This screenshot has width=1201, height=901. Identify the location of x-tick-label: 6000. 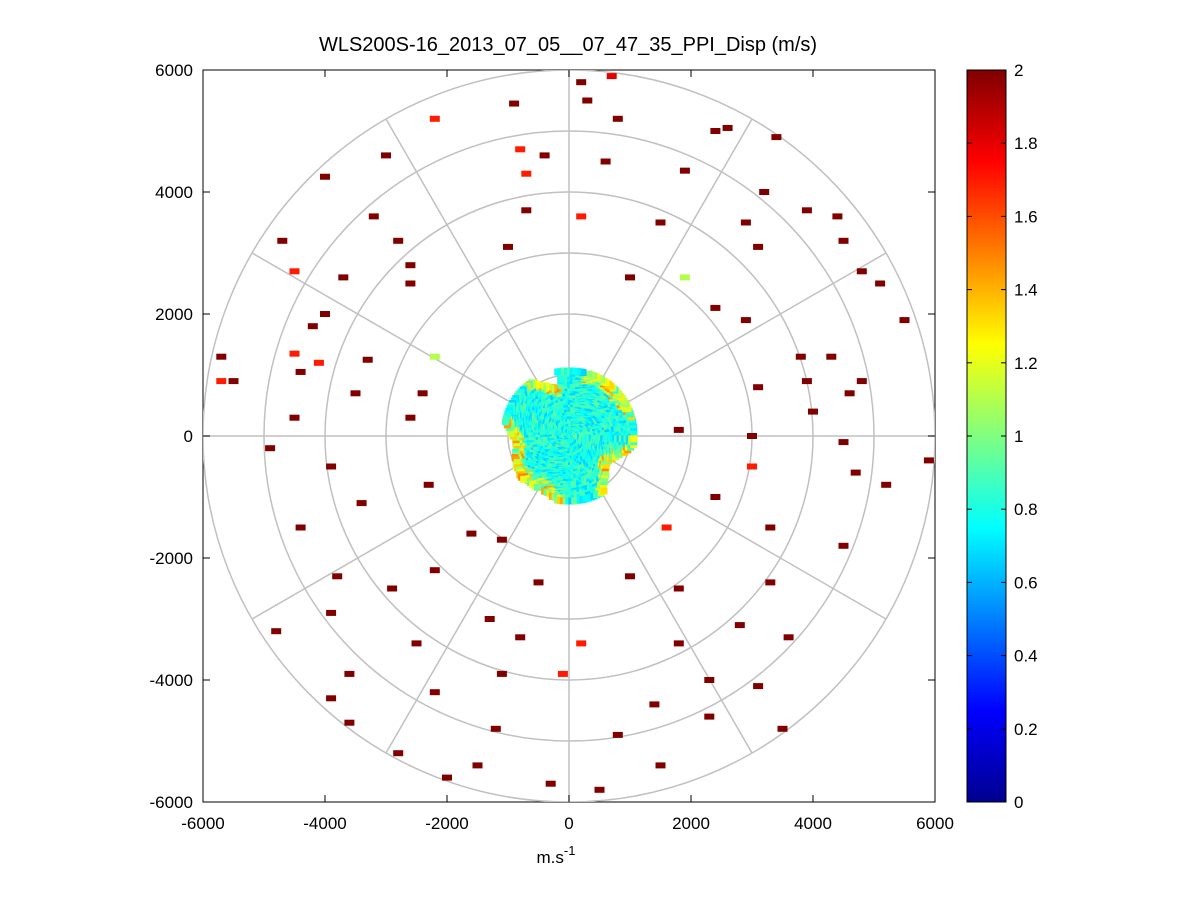
(935, 823).